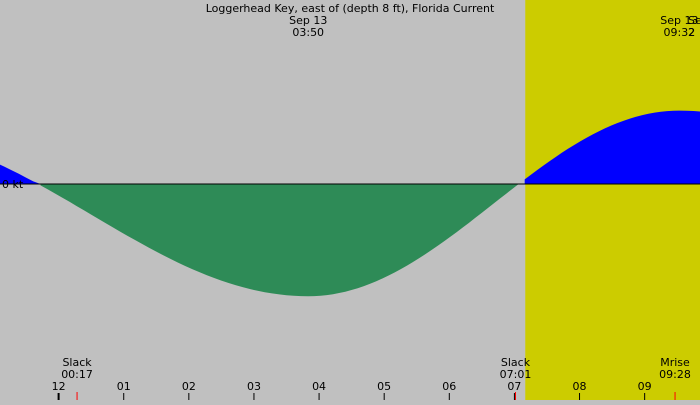 The height and width of the screenshot is (405, 700). Describe the element at coordinates (580, 386) in the screenshot. I see `tick-label: 08` at that location.